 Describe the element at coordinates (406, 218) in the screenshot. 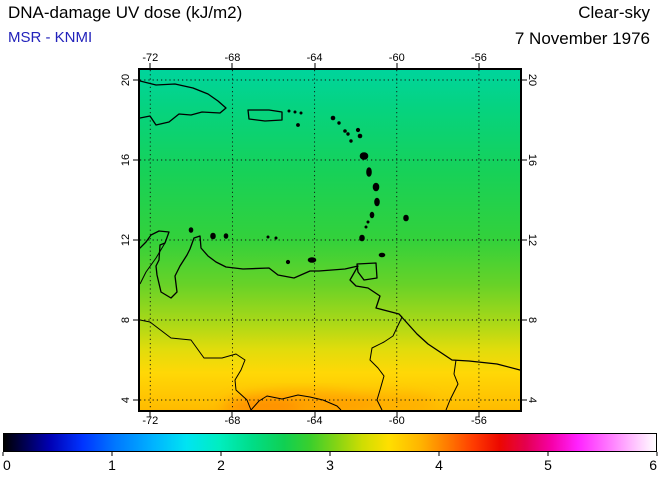

I see `island-barbados` at that location.